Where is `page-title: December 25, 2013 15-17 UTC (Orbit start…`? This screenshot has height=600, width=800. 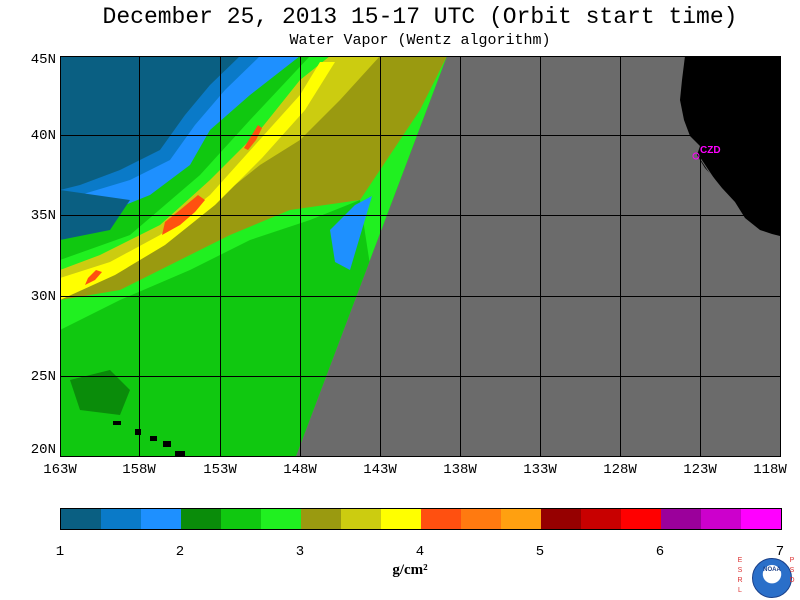 page-title: December 25, 2013 15-17 UTC (Orbit start… is located at coordinates (420, 17).